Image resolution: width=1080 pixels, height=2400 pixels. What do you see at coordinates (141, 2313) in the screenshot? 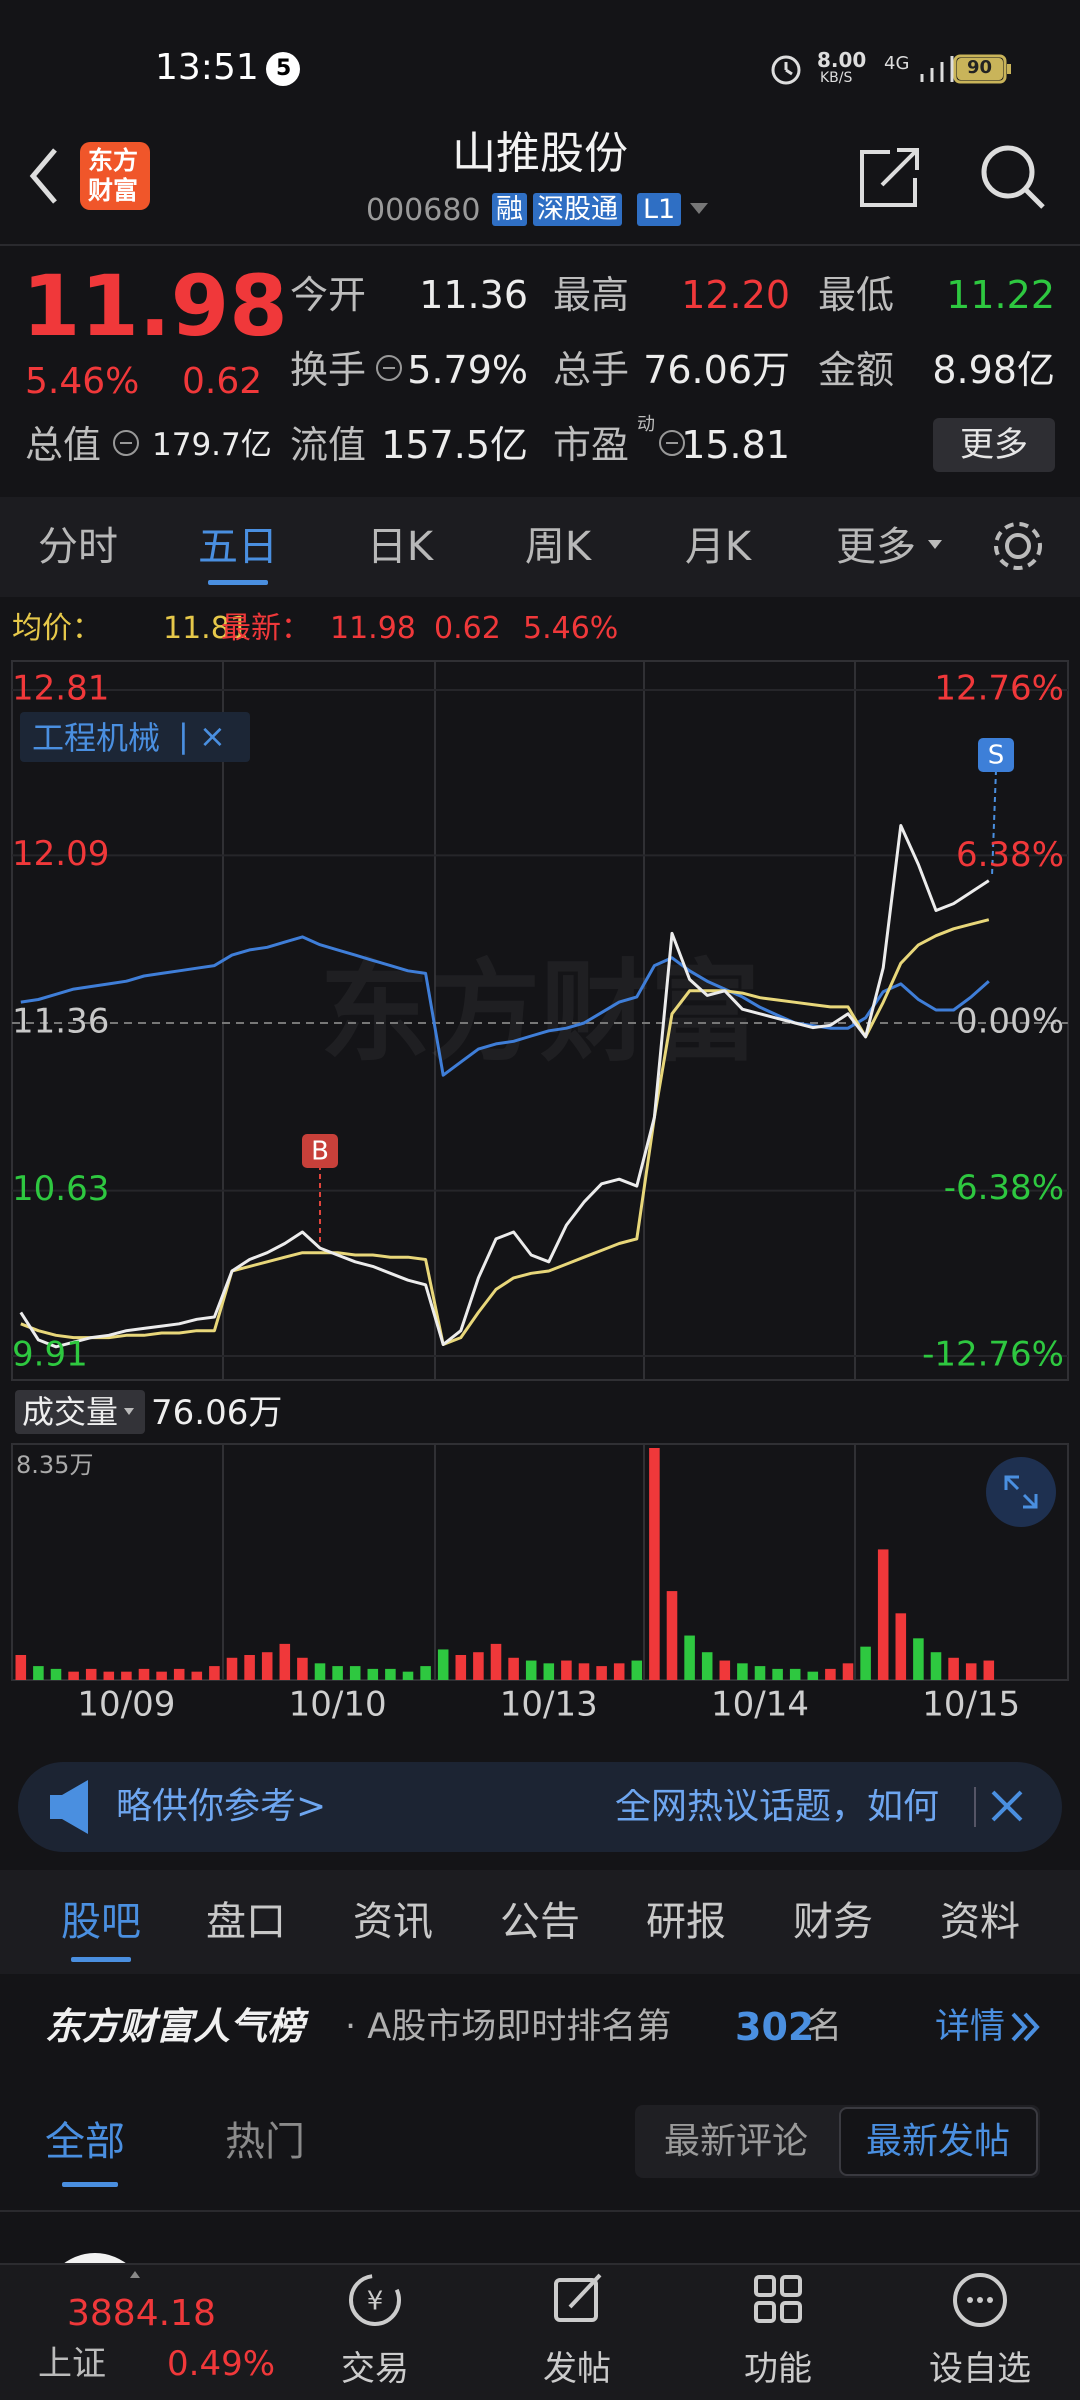
I see `index-value: 3884.18` at bounding box center [141, 2313].